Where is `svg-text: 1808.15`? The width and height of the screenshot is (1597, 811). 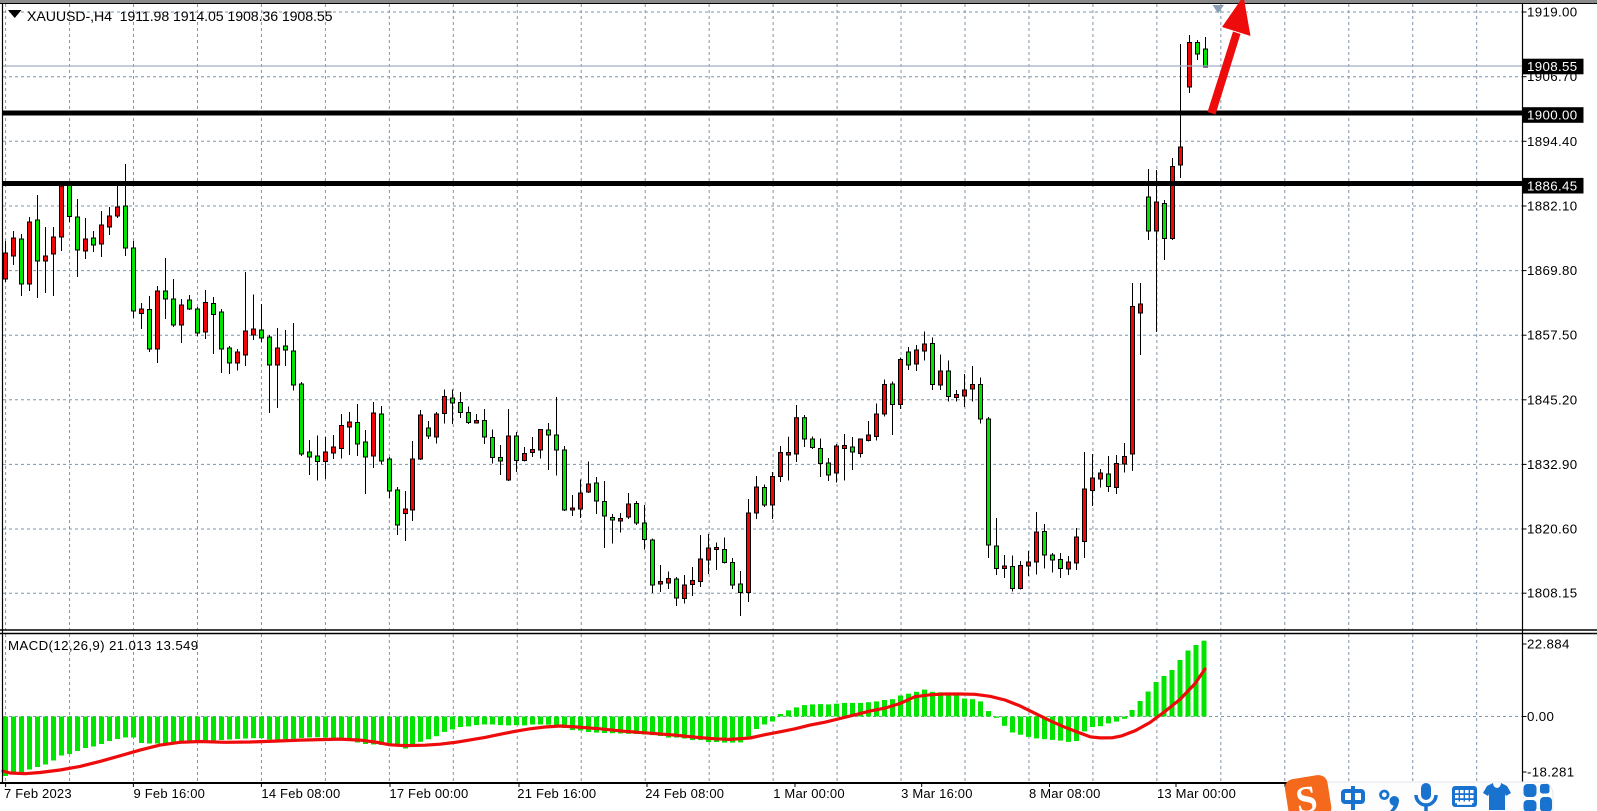 svg-text: 1808.15 is located at coordinates (1552, 593).